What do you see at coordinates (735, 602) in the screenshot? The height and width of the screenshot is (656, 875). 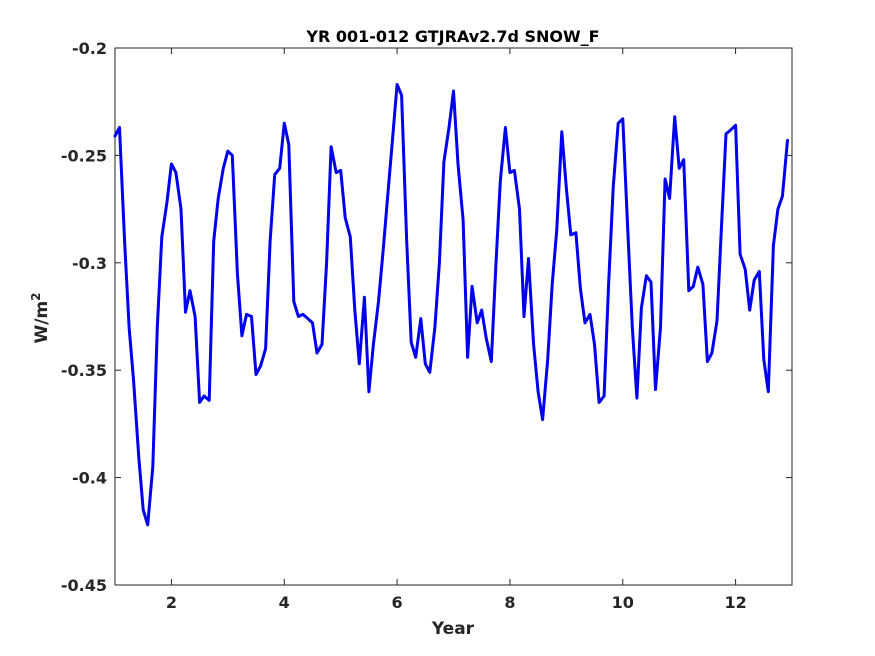 I see `x-tick-label: 12` at bounding box center [735, 602].